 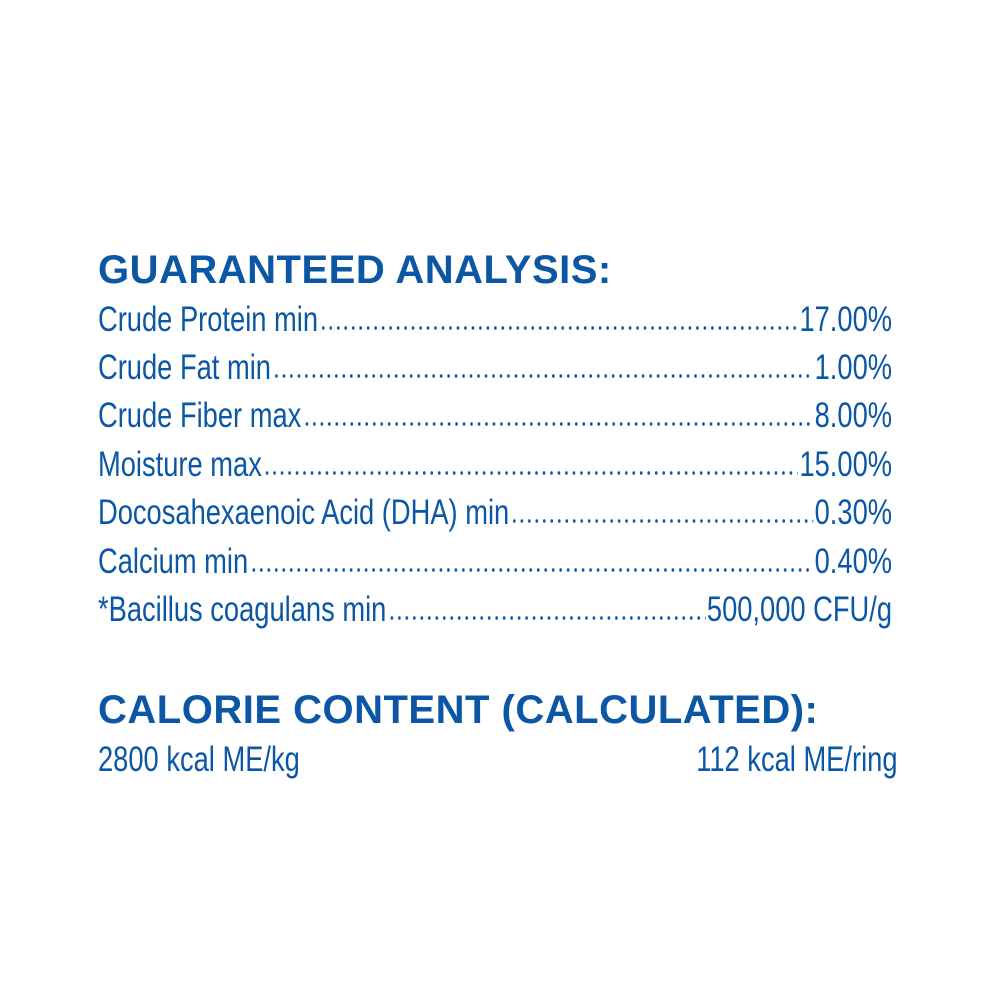 What do you see at coordinates (498, 760) in the screenshot?
I see `calorie-content-row: 2800 kcal ME/kg 112 kcal ME/ring` at bounding box center [498, 760].